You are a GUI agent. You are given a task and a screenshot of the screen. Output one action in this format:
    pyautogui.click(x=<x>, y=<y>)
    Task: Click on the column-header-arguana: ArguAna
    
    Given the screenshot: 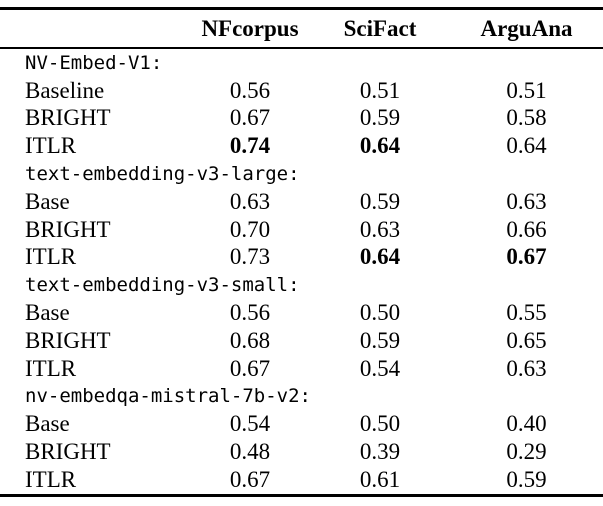 What is the action you would take?
    pyautogui.click(x=526, y=28)
    